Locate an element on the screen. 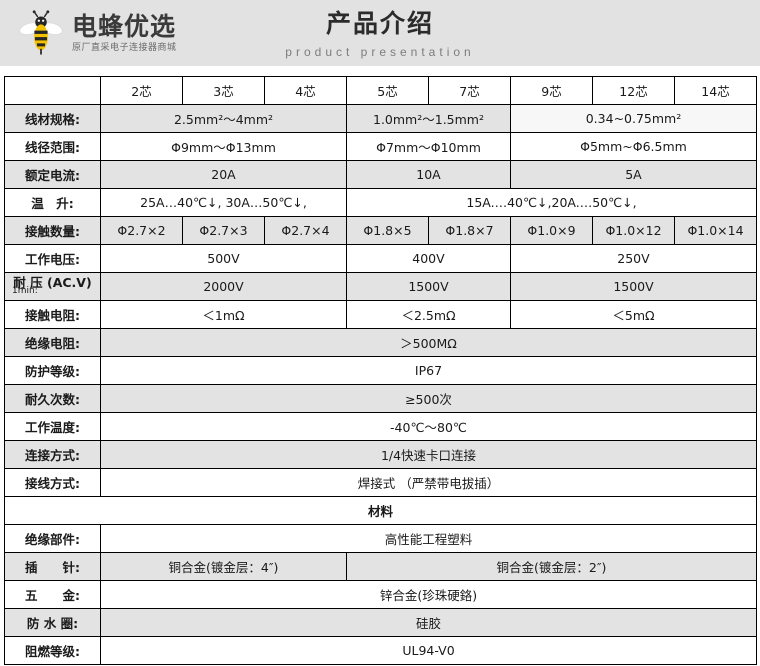 This screenshot has width=760, height=666. bee-logo-icon is located at coordinates (41, 33).